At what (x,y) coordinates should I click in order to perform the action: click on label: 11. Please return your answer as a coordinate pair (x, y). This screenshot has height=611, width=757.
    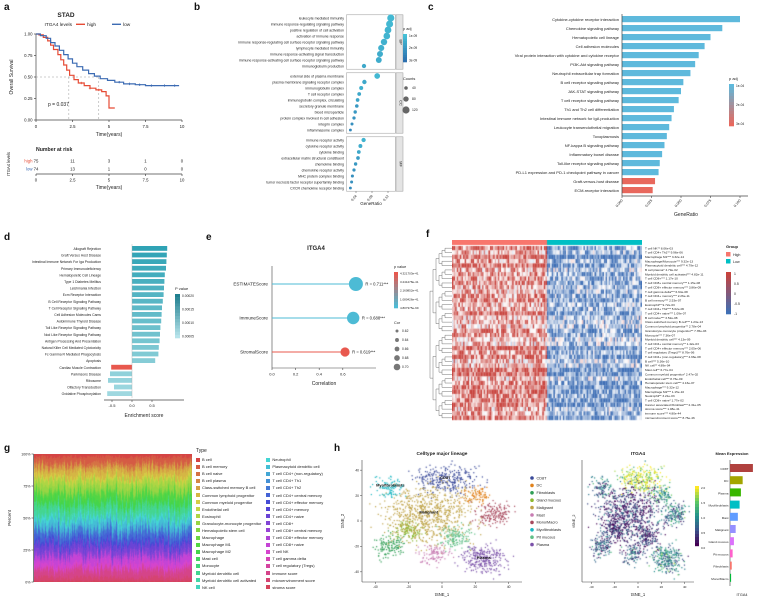
    Looking at the image, I should click on (72, 161).